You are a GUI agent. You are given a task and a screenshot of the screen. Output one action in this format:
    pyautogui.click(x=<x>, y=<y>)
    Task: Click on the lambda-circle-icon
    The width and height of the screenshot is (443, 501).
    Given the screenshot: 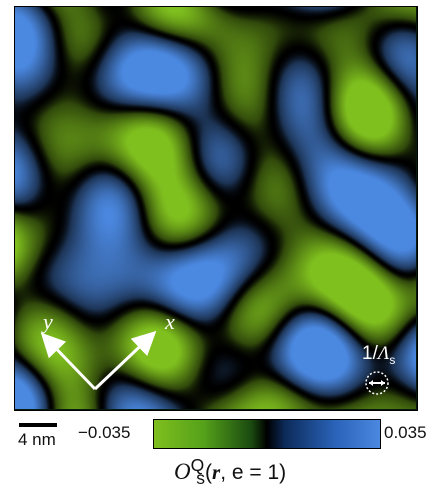 What is the action you would take?
    pyautogui.click(x=377, y=383)
    